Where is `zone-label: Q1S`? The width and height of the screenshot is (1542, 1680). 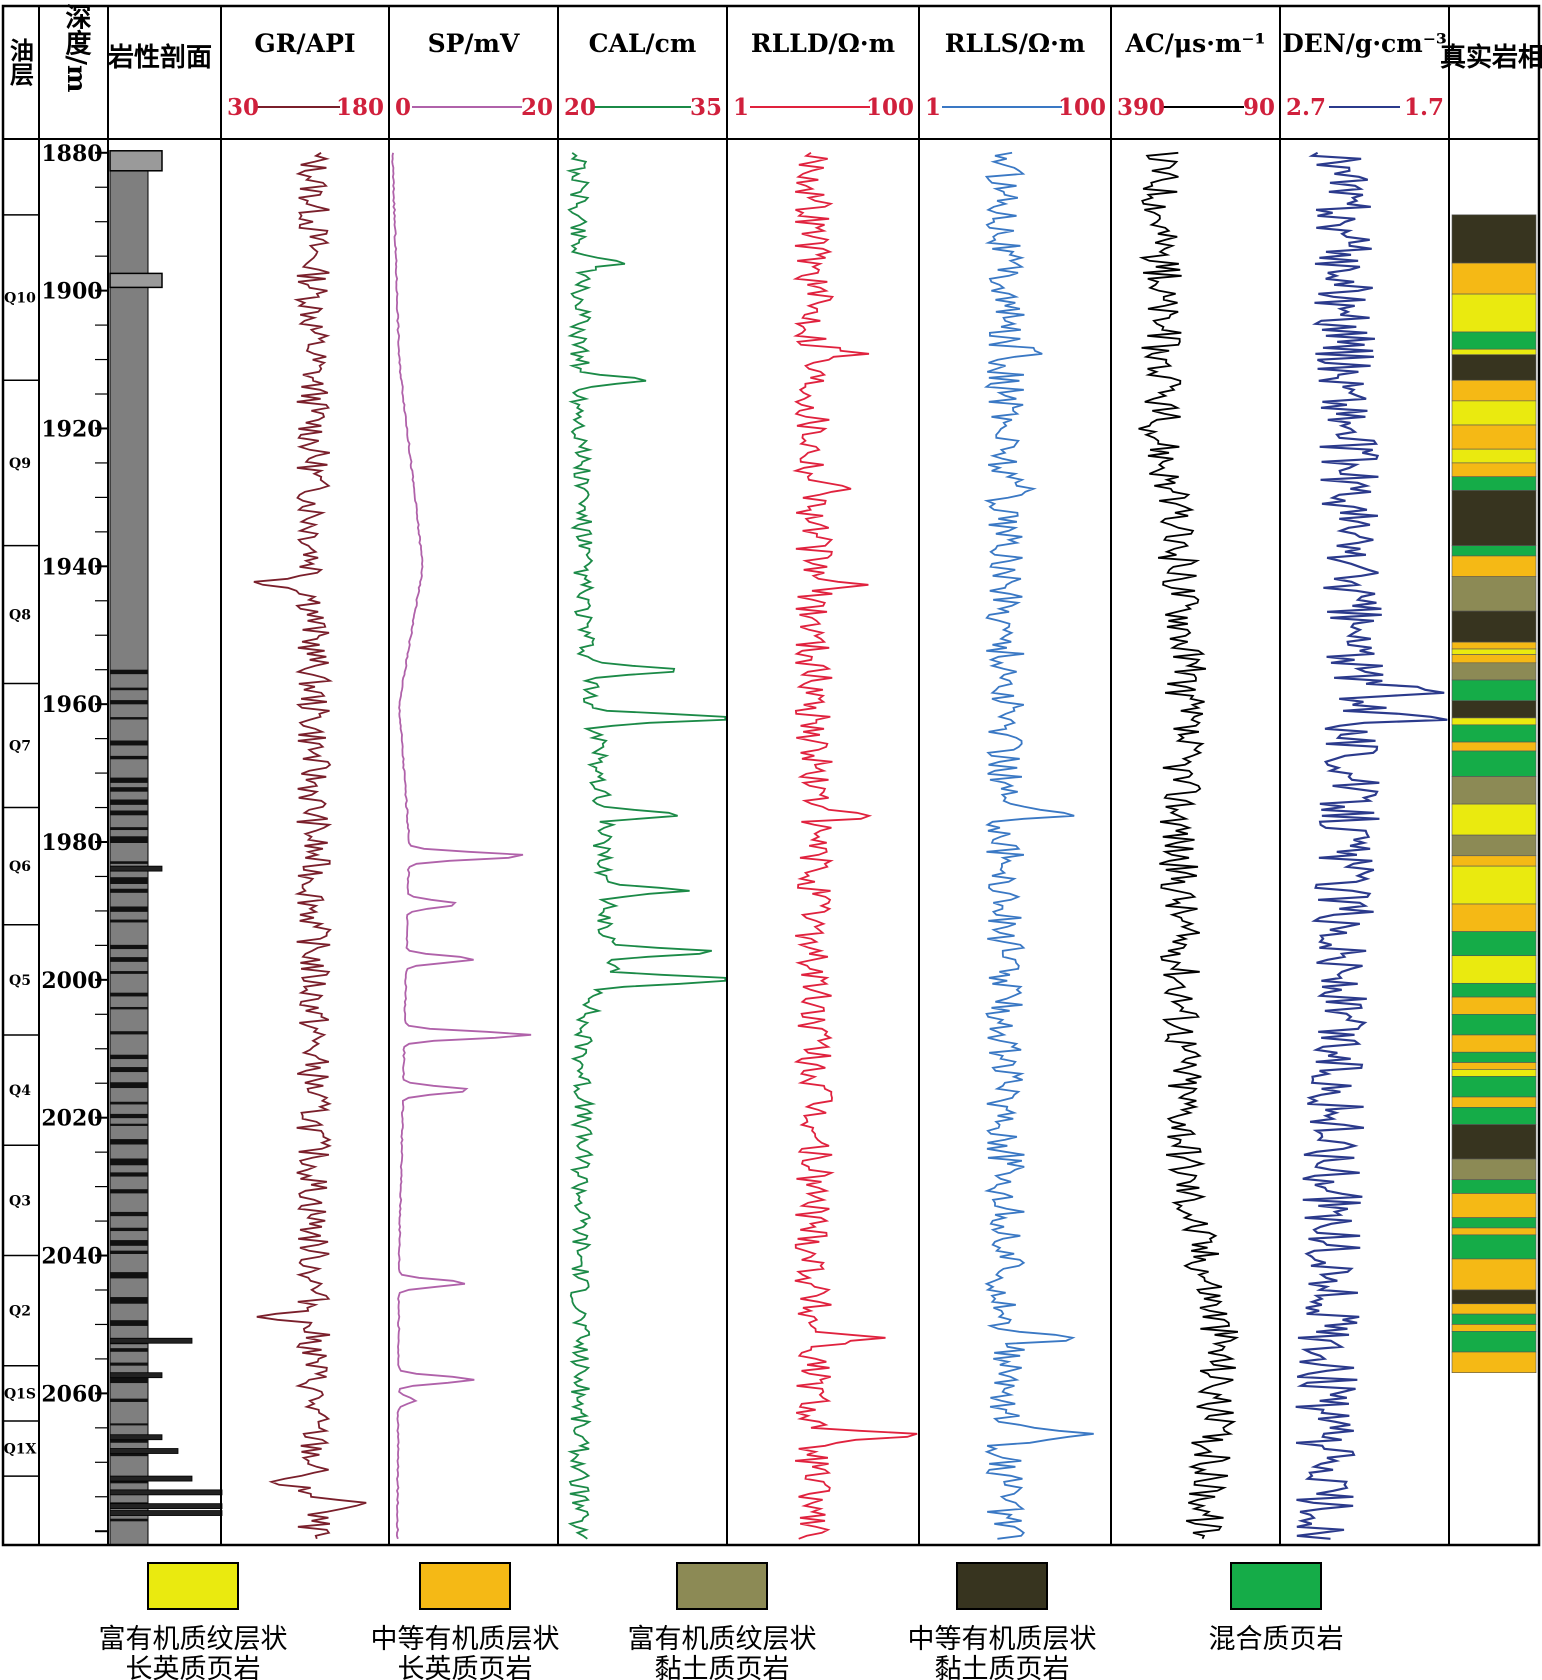
zone-label: Q1S is located at coordinates (20, 1394).